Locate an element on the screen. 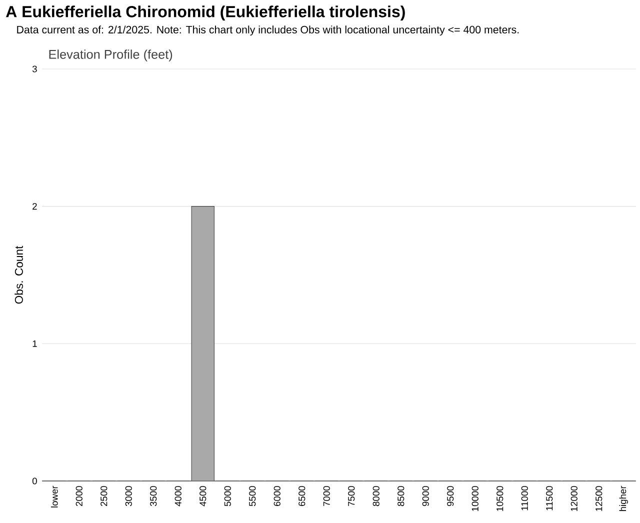 This screenshot has height=523, width=640. y-axis-title: Obs. Count is located at coordinates (18, 275).